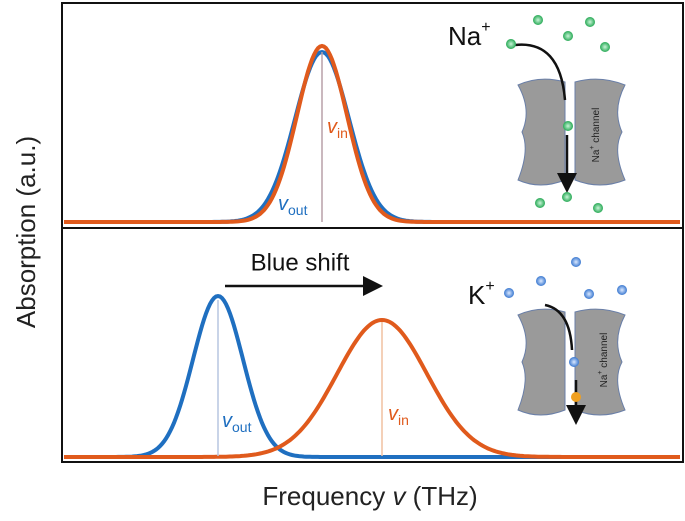  What do you see at coordinates (469, 35) in the screenshot?
I see `ion-label: Na+` at bounding box center [469, 35].